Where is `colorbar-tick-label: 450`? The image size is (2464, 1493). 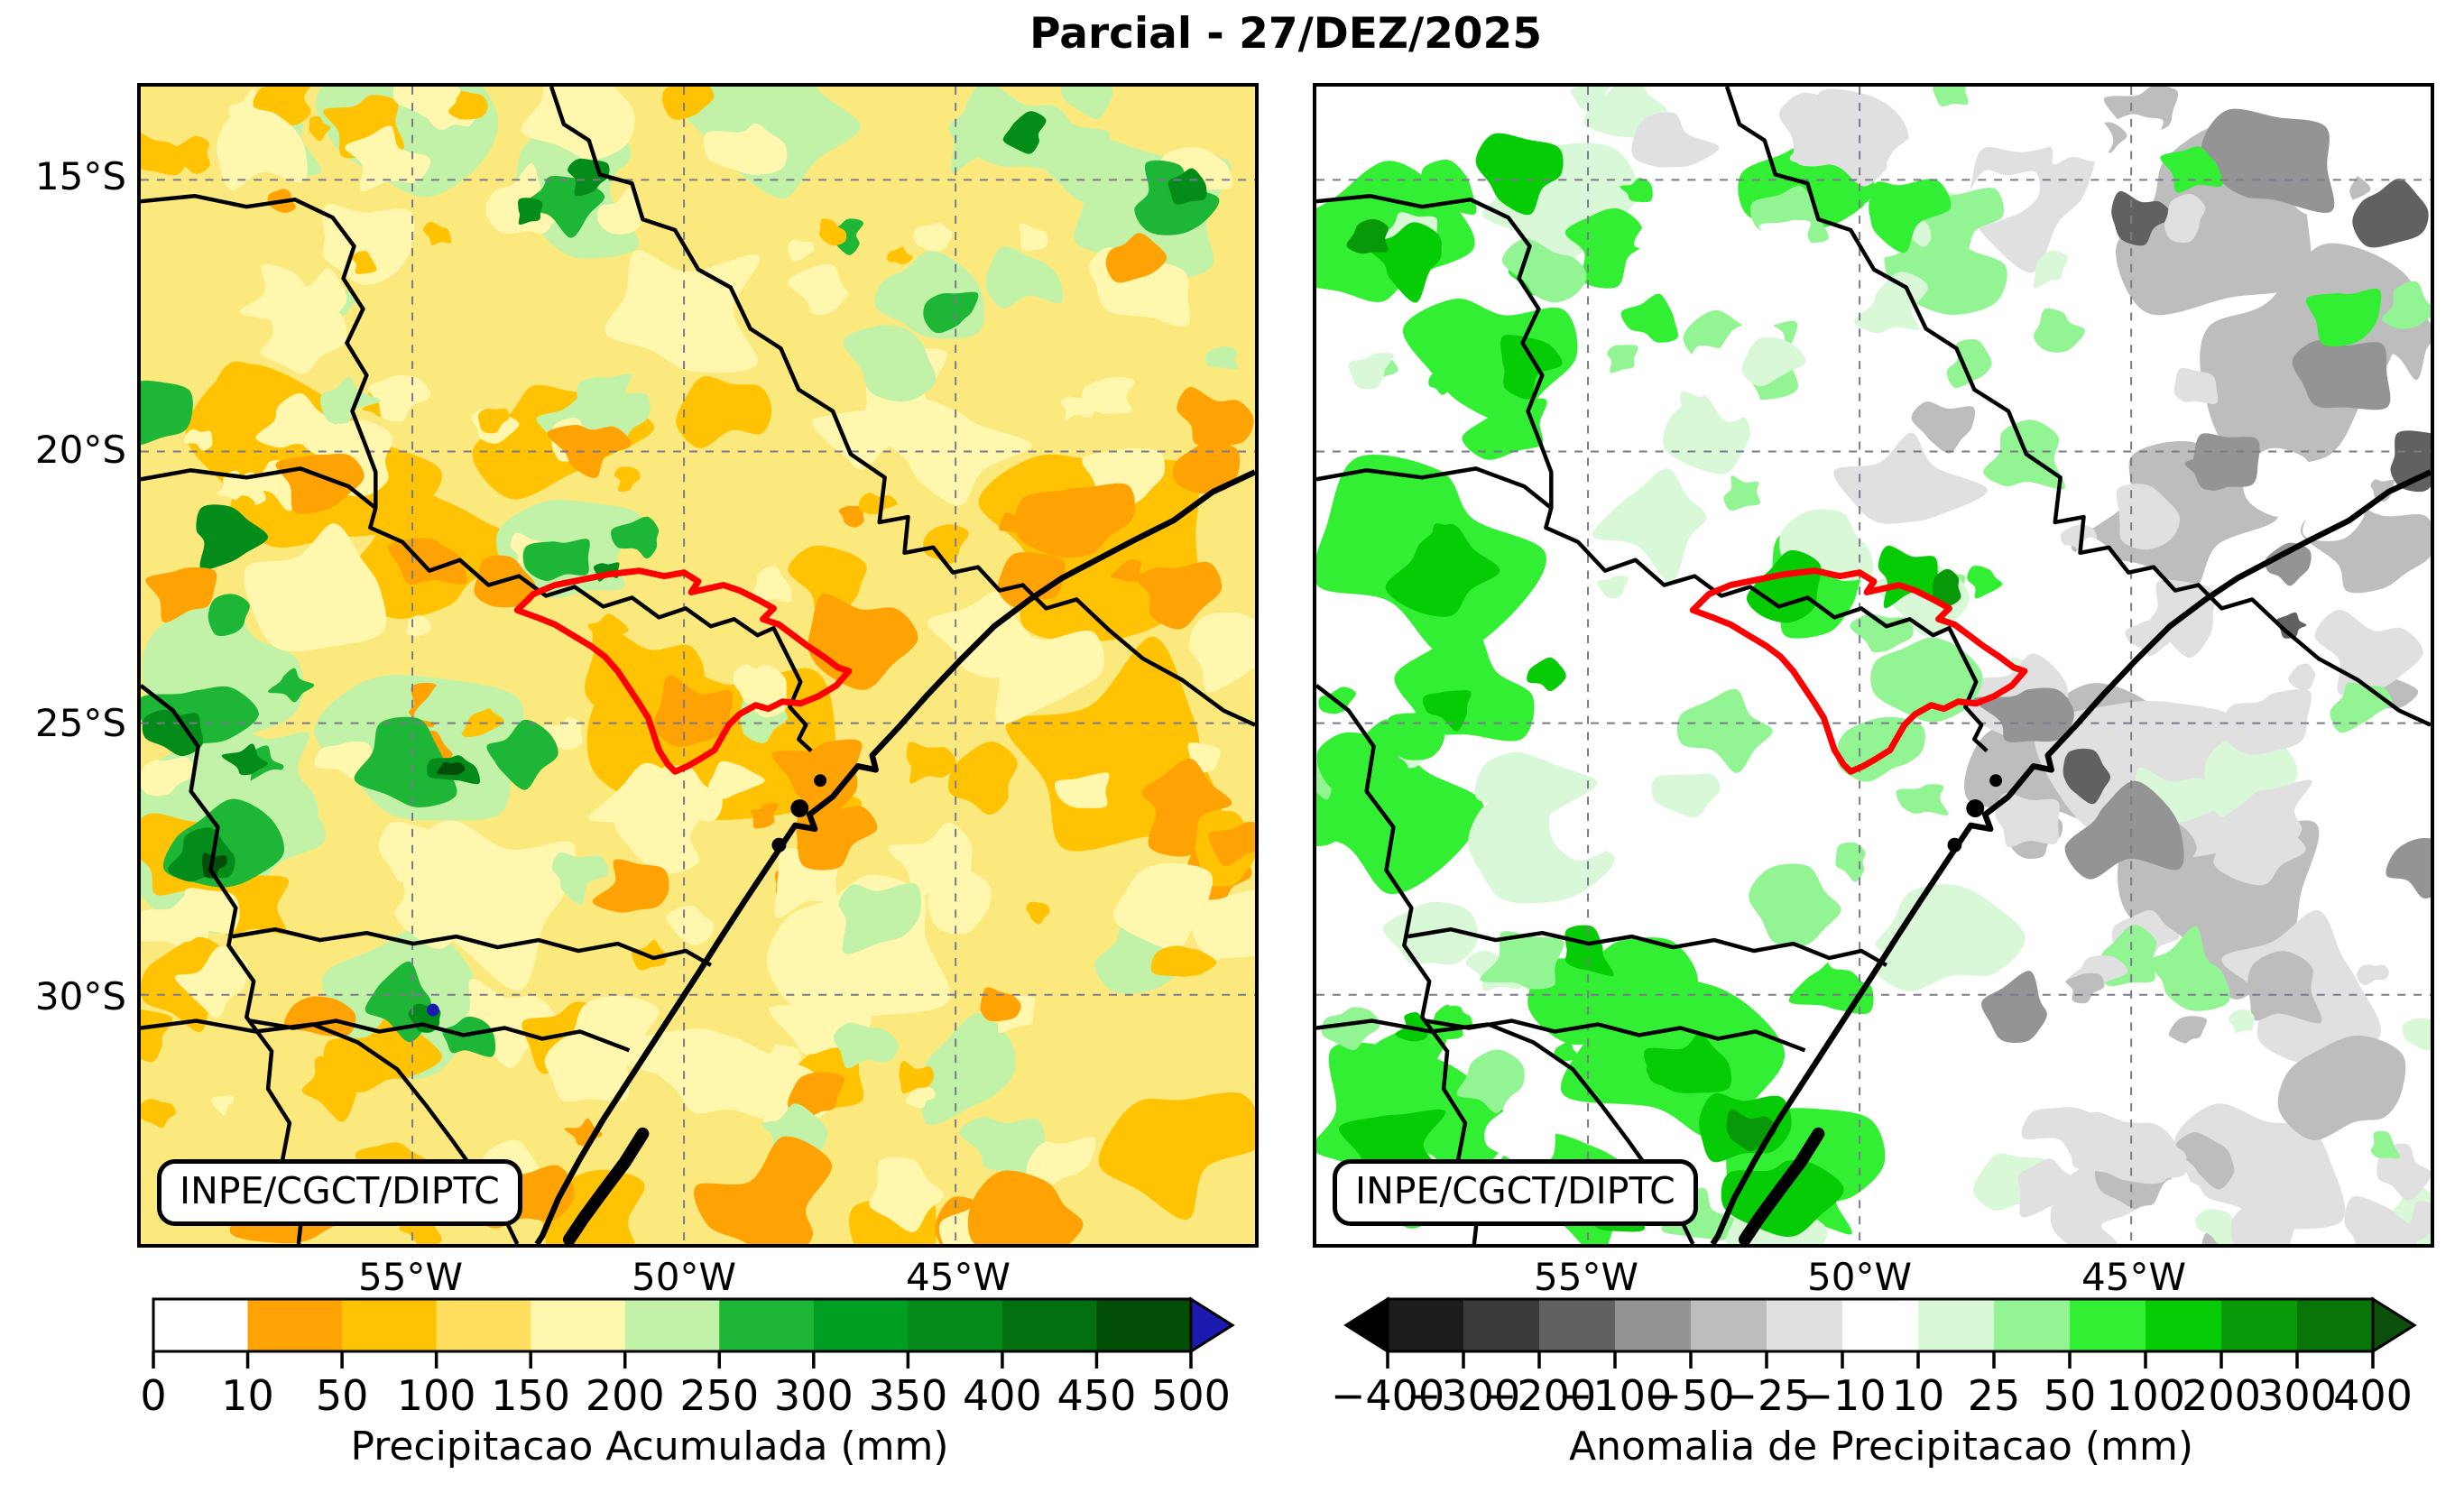 colorbar-tick-label: 450 is located at coordinates (1097, 1395).